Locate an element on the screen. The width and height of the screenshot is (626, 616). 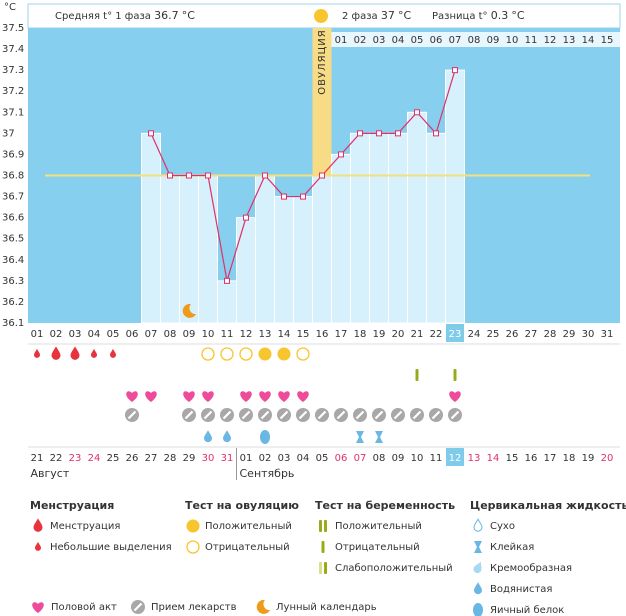
legend-label: Отрицательный is located at coordinates (247, 547).